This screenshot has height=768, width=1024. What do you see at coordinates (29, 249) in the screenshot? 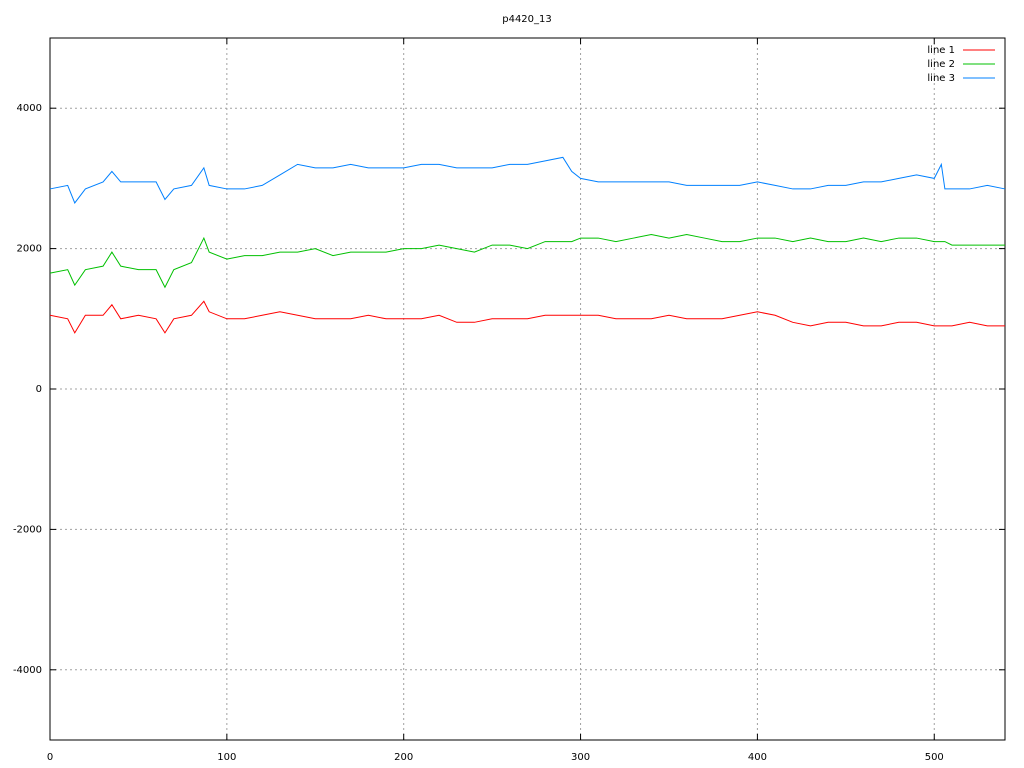
I see `y-tick-label: 2000` at bounding box center [29, 249].